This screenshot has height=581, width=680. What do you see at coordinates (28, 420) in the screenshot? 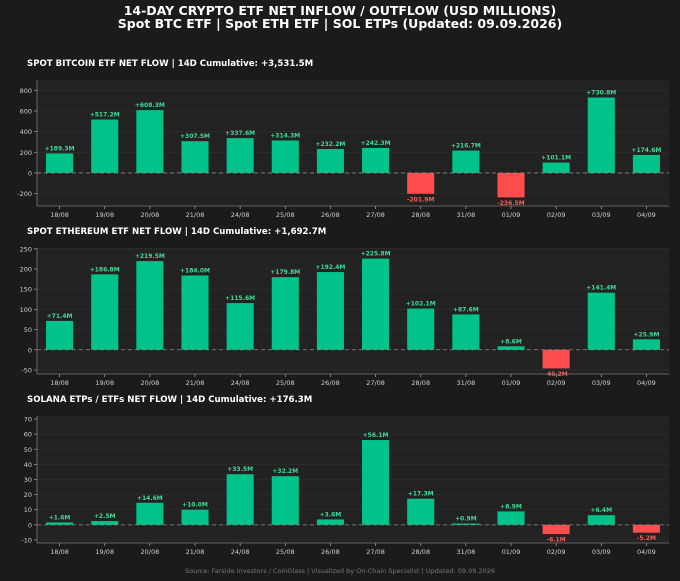
I see `y-tick-label: 70` at bounding box center [28, 420].